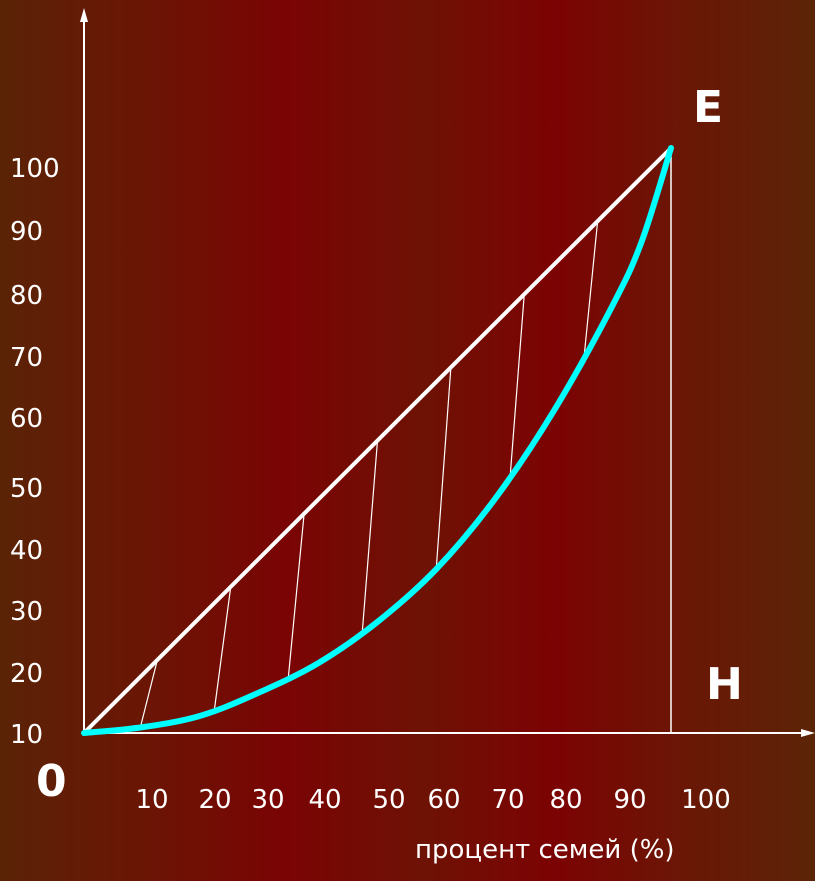 The width and height of the screenshot is (815, 881). I want to click on x-tick-label: 70, so click(507, 800).